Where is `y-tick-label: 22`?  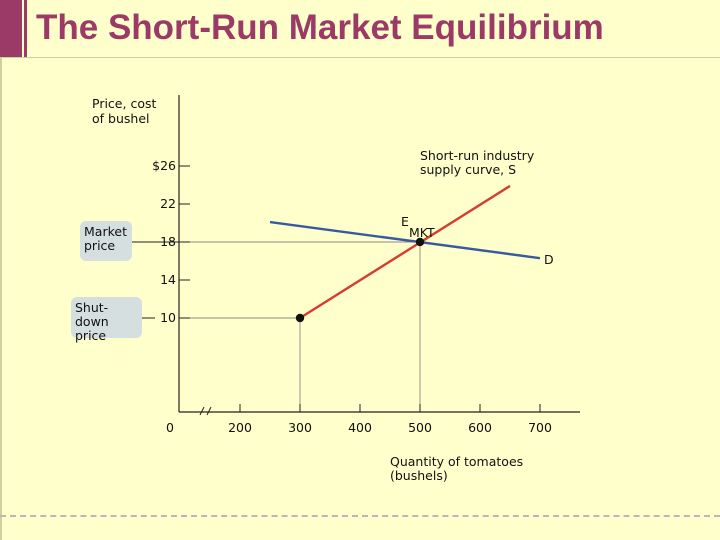
y-tick-label: 22 is located at coordinates (168, 203).